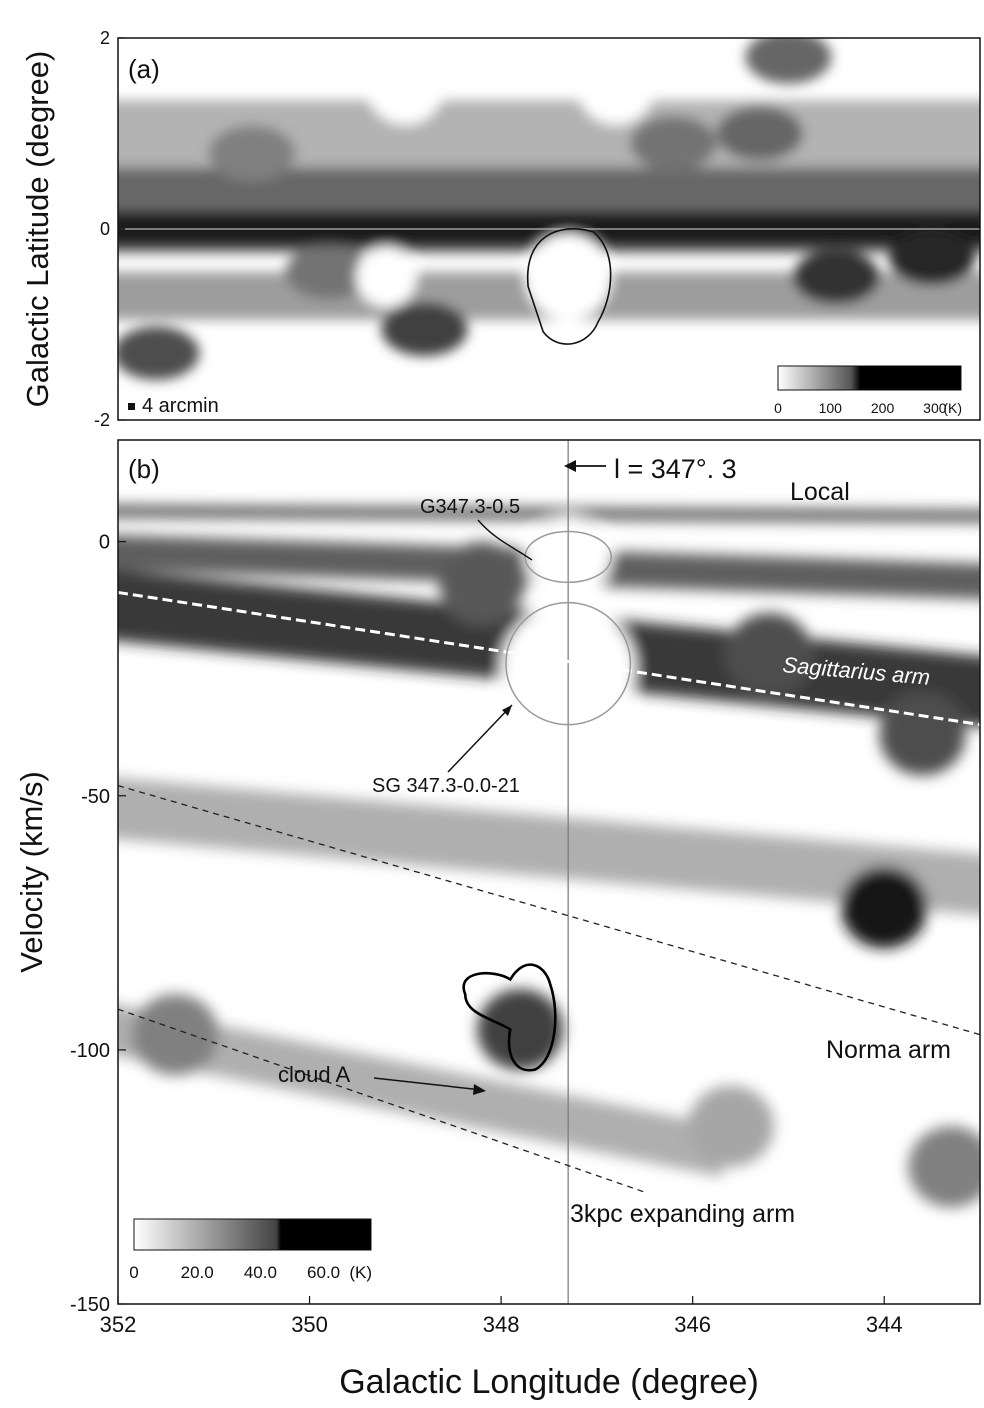  I want to click on label-g347: G347.3-0.5, so click(470, 507).